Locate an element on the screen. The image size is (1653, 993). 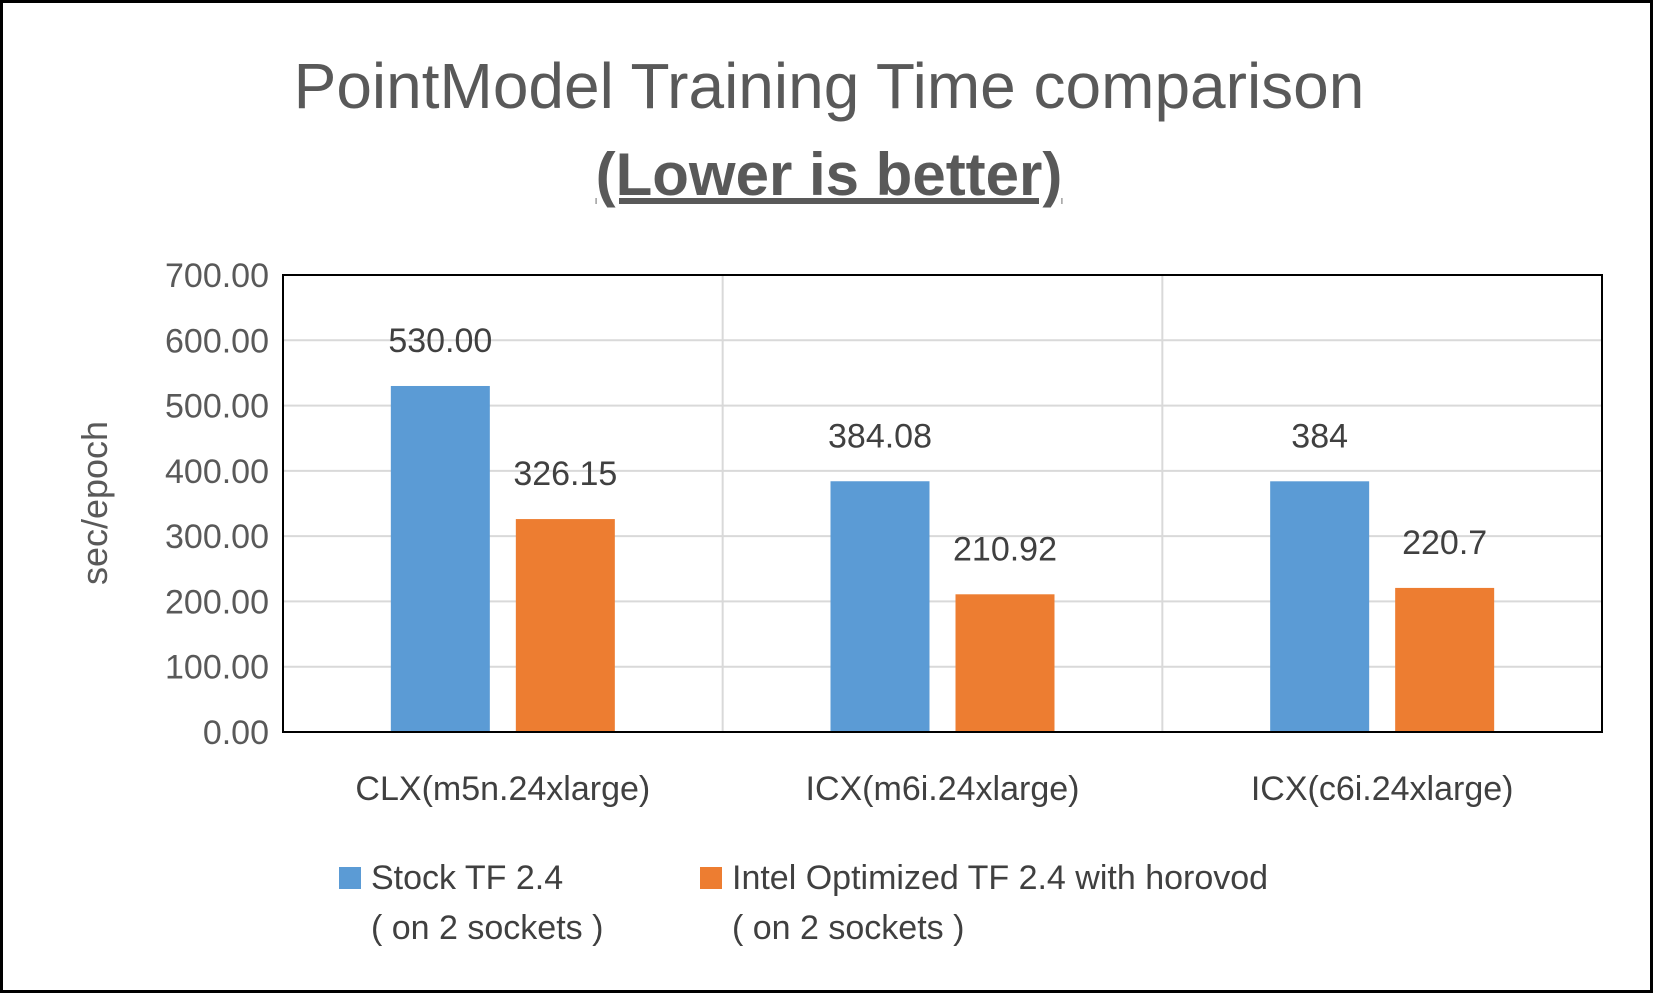
legend-label: Intel Optimized TF 2.4 with horovod is located at coordinates (1000, 878).